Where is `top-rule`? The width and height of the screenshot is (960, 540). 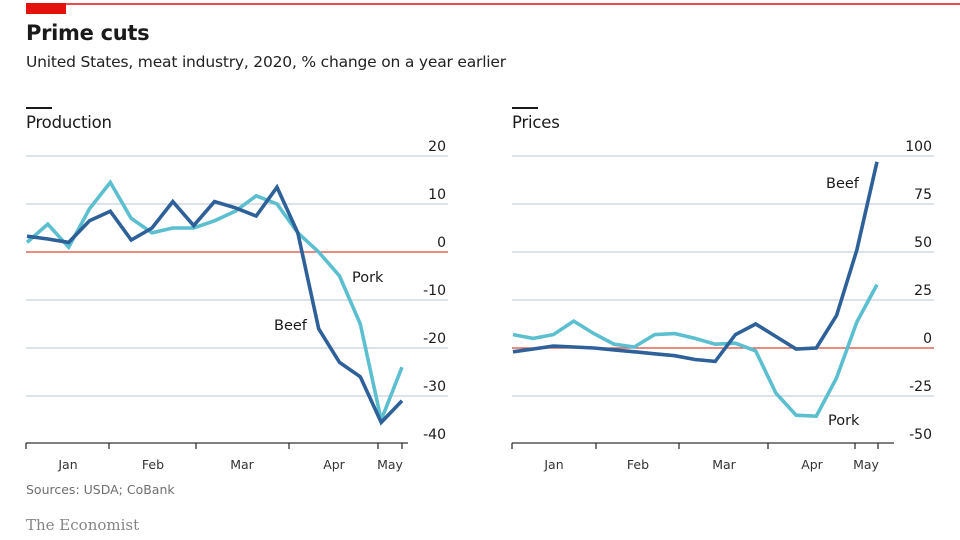
top-rule is located at coordinates (493, 4).